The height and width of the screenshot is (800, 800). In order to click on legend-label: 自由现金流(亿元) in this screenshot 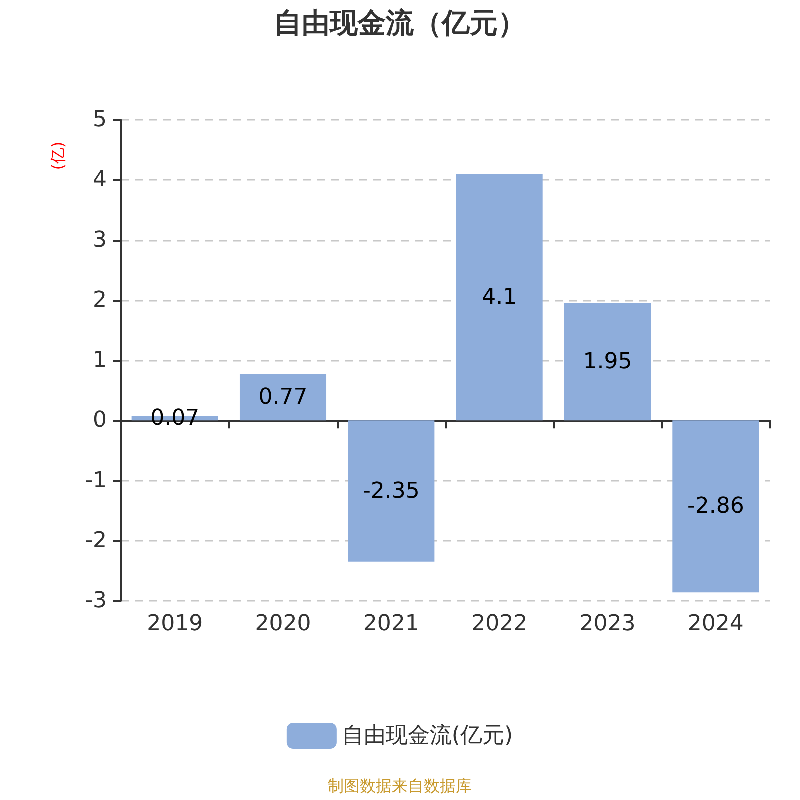, I will do `click(428, 736)`.